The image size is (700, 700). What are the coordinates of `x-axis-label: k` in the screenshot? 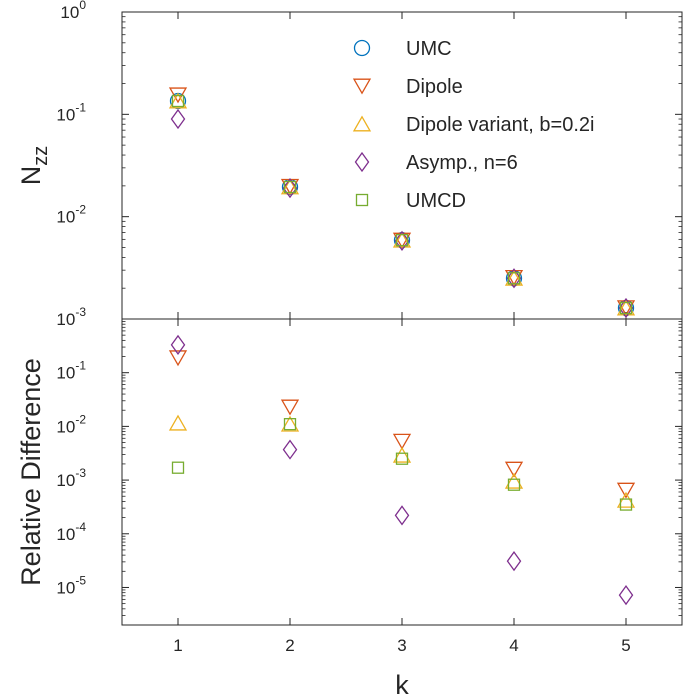 It's located at (402, 685).